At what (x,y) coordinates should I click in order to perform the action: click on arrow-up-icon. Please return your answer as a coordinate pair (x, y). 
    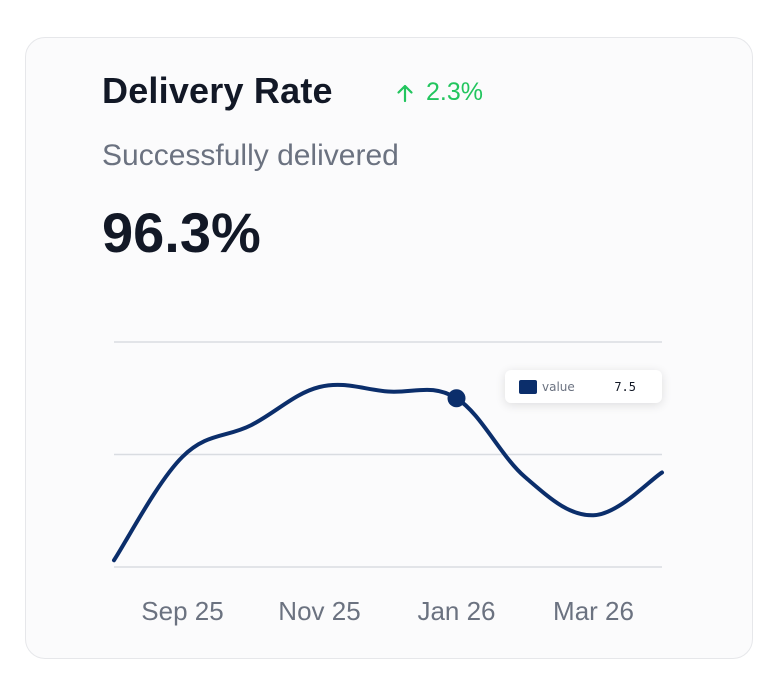
    Looking at the image, I should click on (405, 93).